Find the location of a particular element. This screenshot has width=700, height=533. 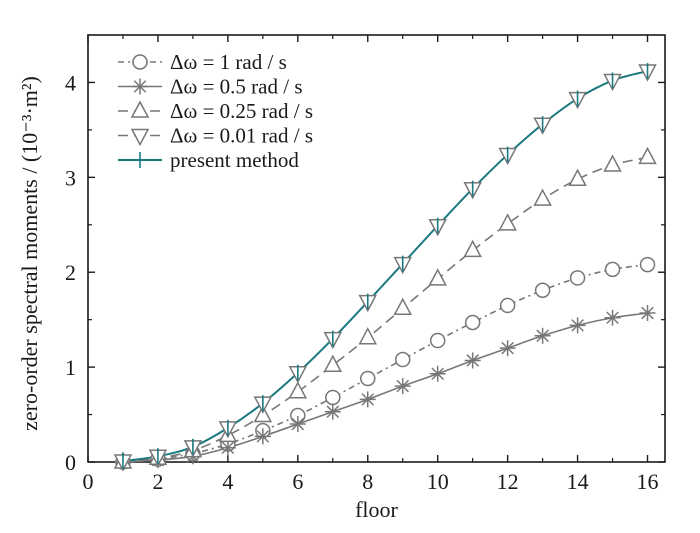

legend-item: present method is located at coordinates (208, 160).